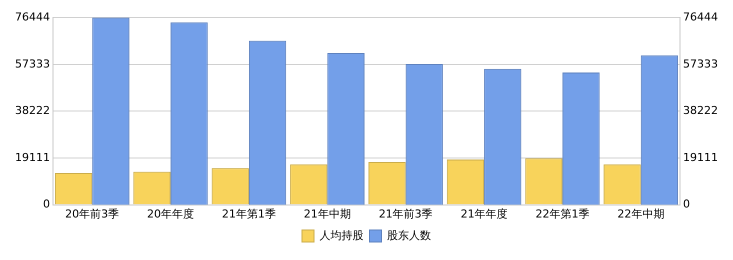 Image resolution: width=733 pixels, height=260 pixels. Describe the element at coordinates (249, 213) in the screenshot. I see `x-tick-label: 21年第1季` at that location.